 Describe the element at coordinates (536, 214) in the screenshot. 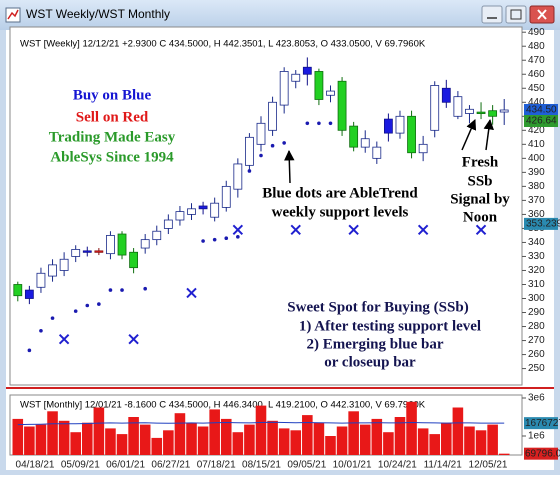

I see `y-tick-label: 360` at that location.